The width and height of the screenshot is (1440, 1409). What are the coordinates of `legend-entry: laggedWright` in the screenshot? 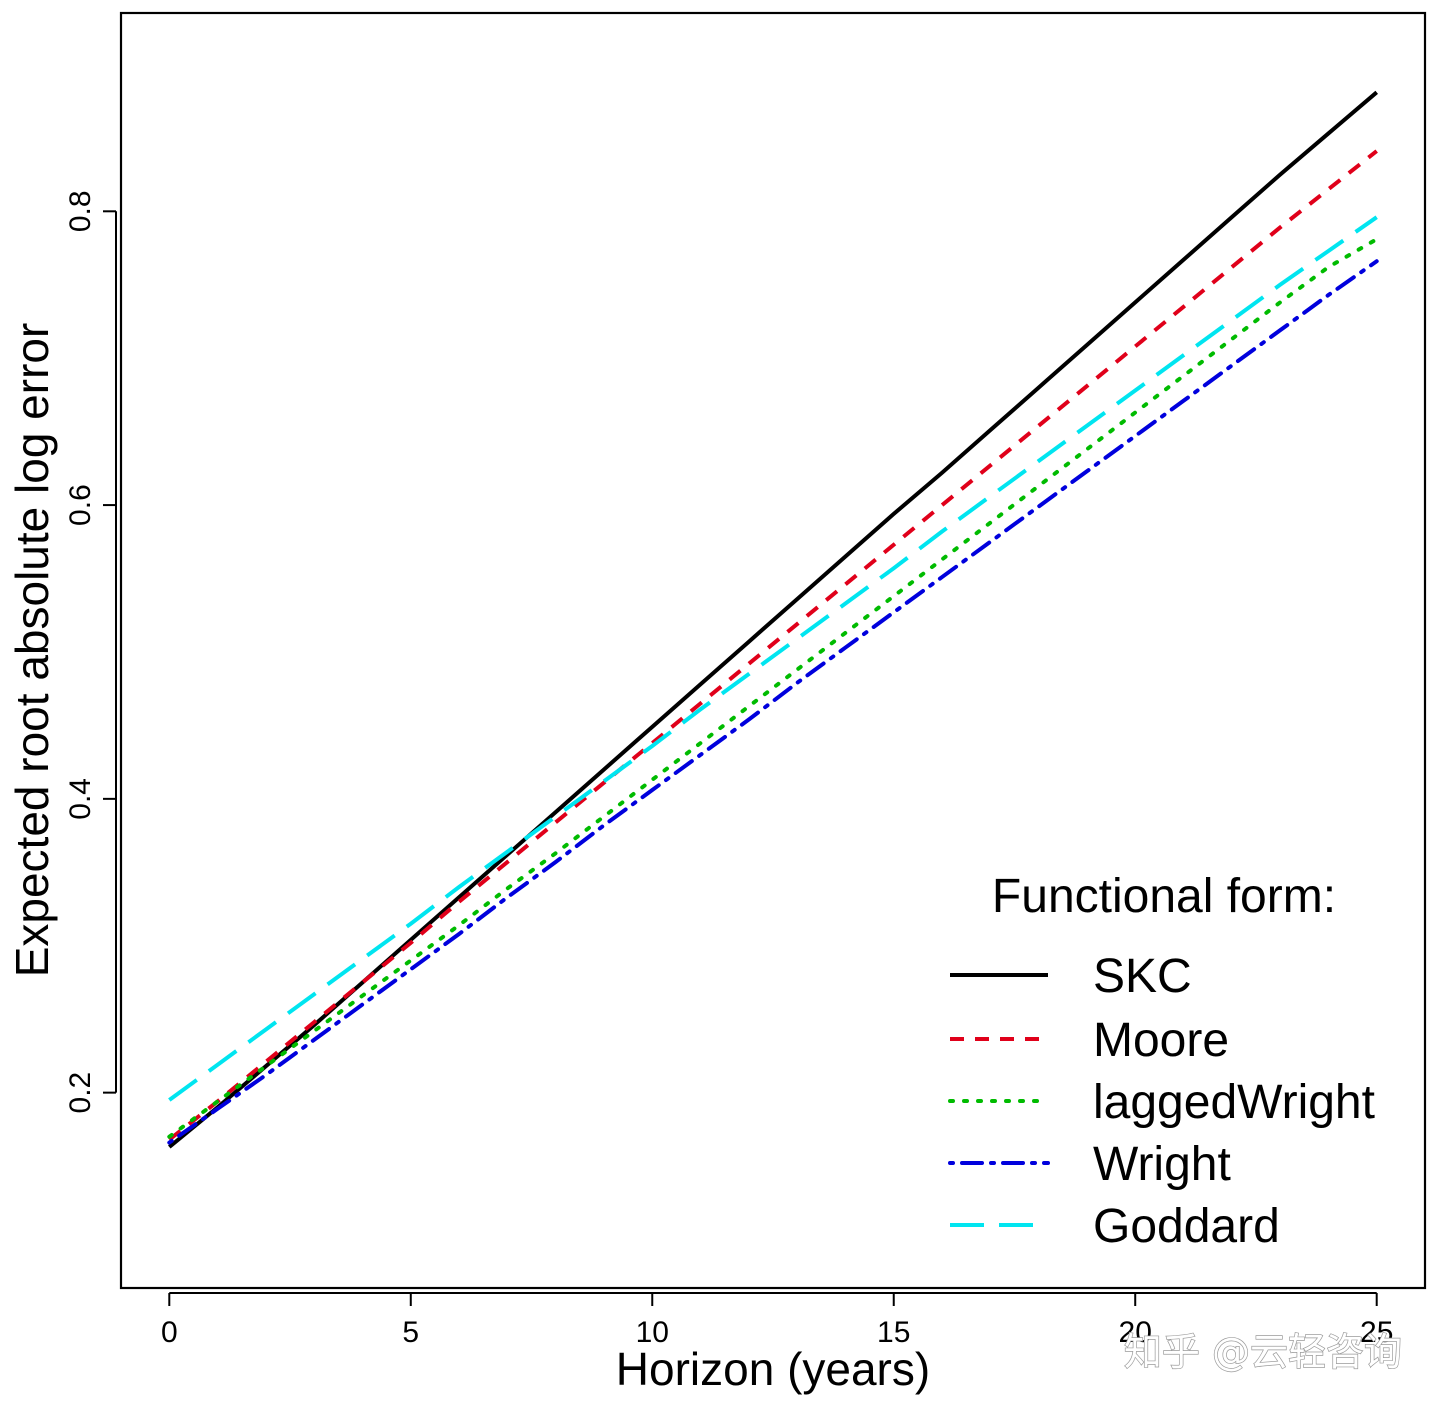 It's located at (1161, 1102).